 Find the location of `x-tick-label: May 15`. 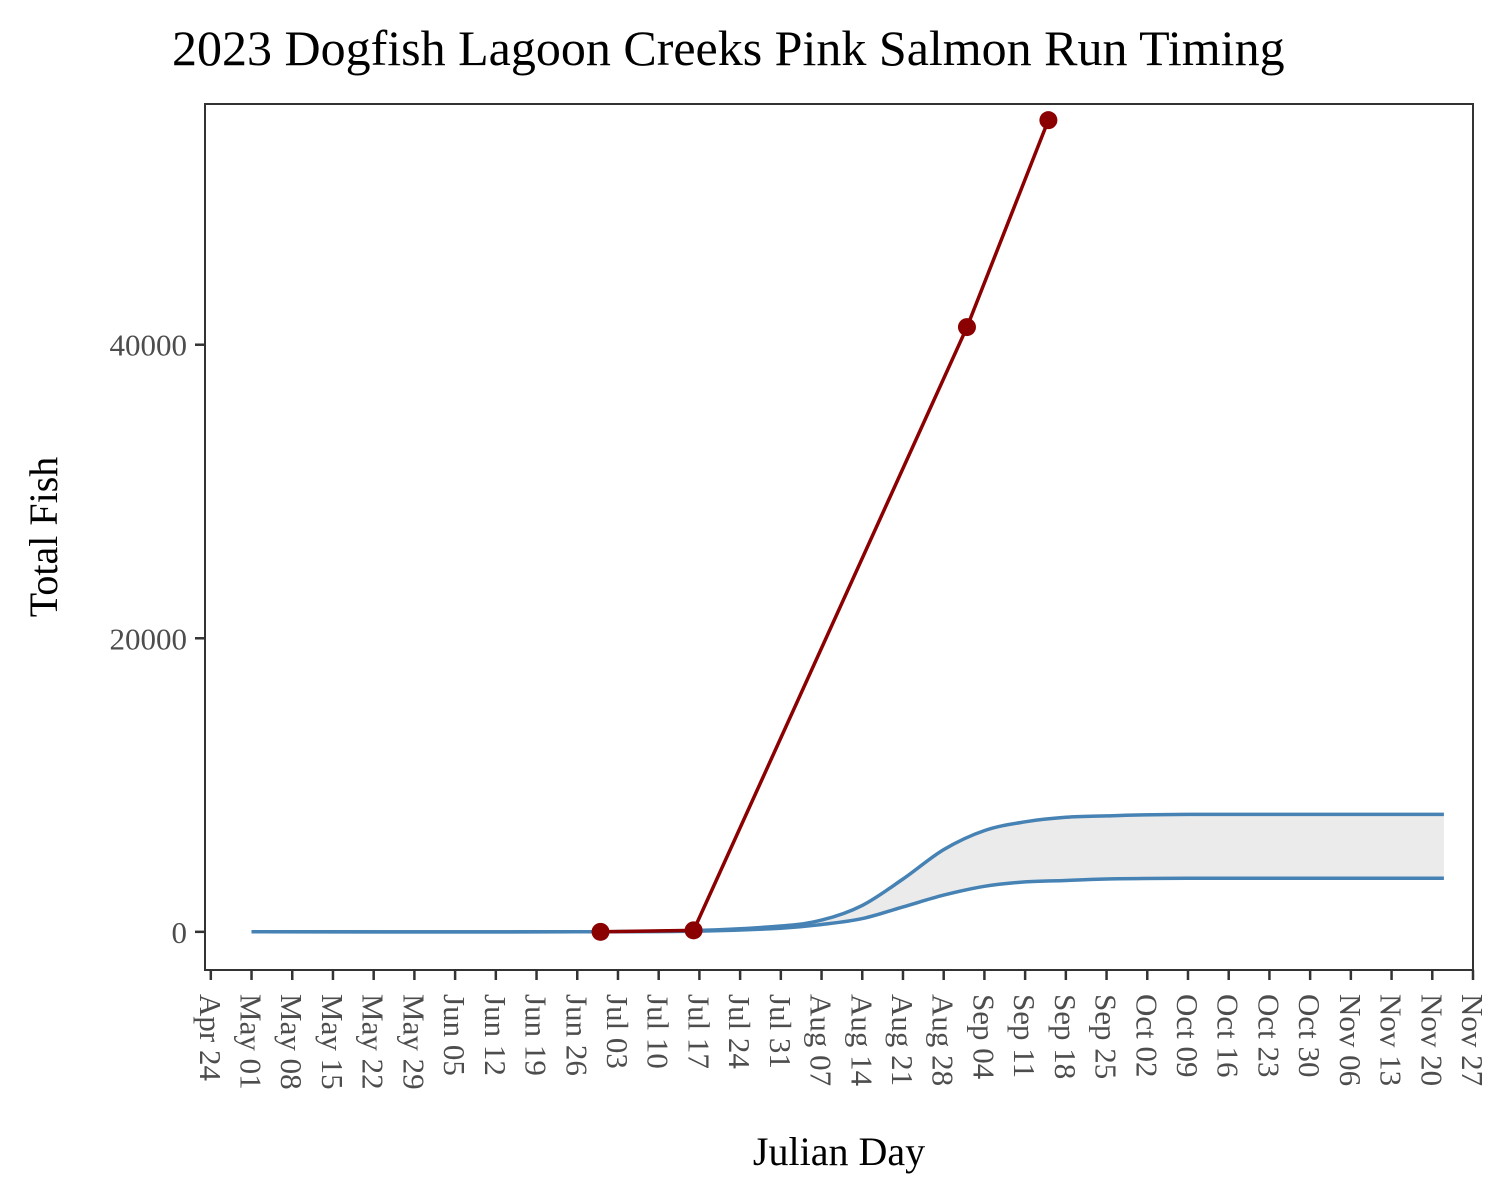

x-tick-label: May 15 is located at coordinates (332, 1042).